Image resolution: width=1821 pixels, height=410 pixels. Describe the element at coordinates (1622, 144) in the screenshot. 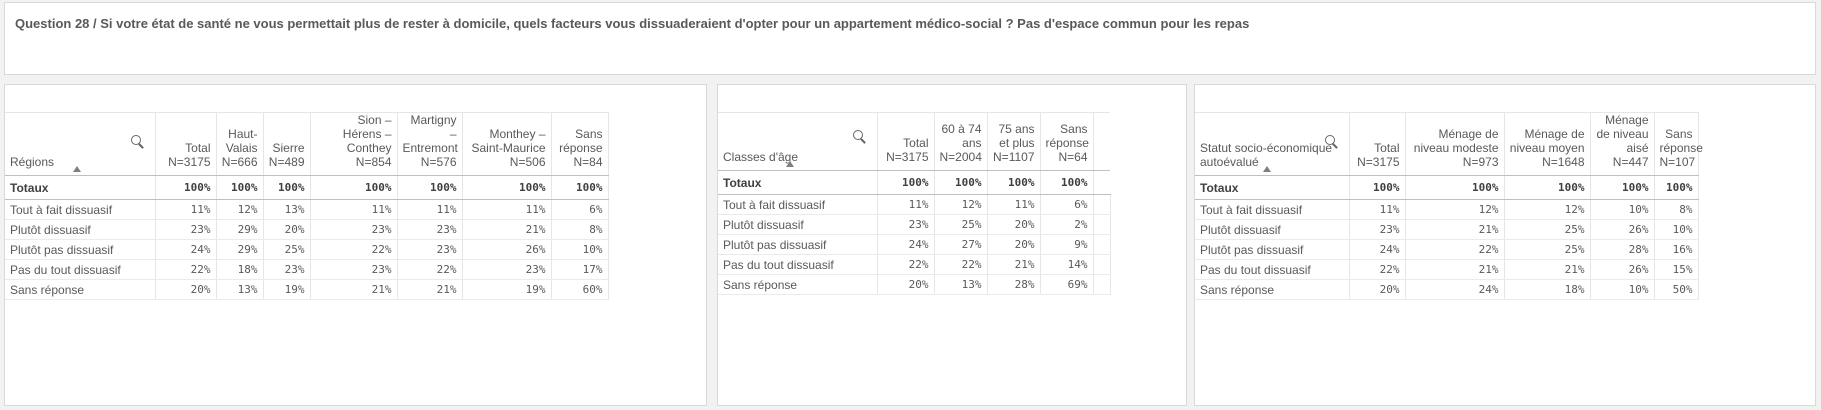

I see `column-header: Ménage de niveau aisé N=447` at that location.